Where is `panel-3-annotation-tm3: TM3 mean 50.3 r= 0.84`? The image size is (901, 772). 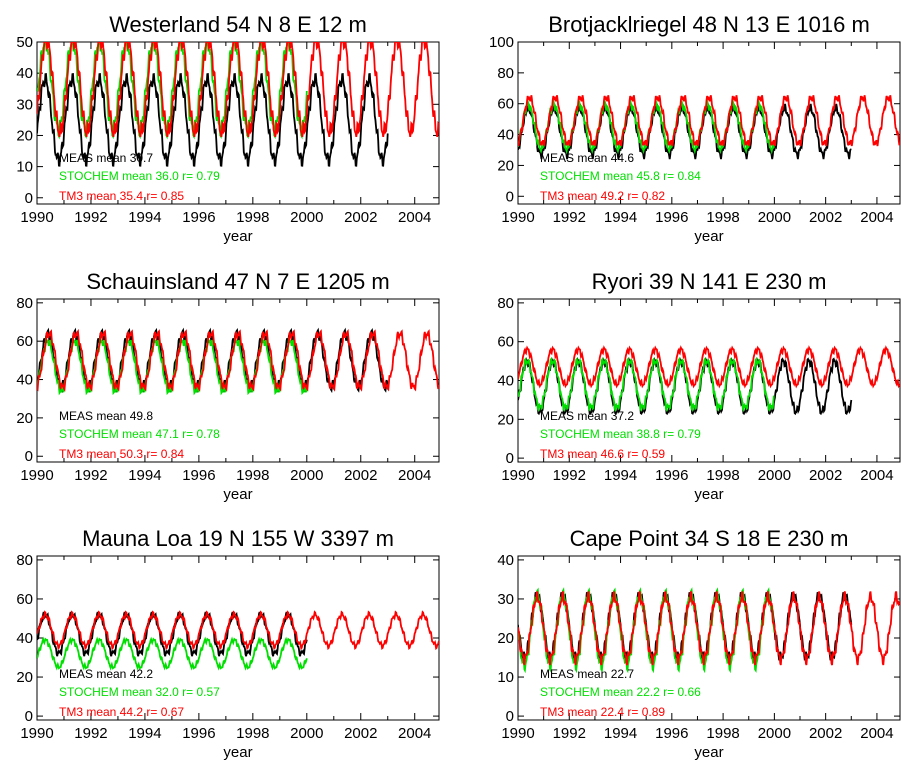 panel-3-annotation-tm3: TM3 mean 50.3 r= 0.84 is located at coordinates (121, 454).